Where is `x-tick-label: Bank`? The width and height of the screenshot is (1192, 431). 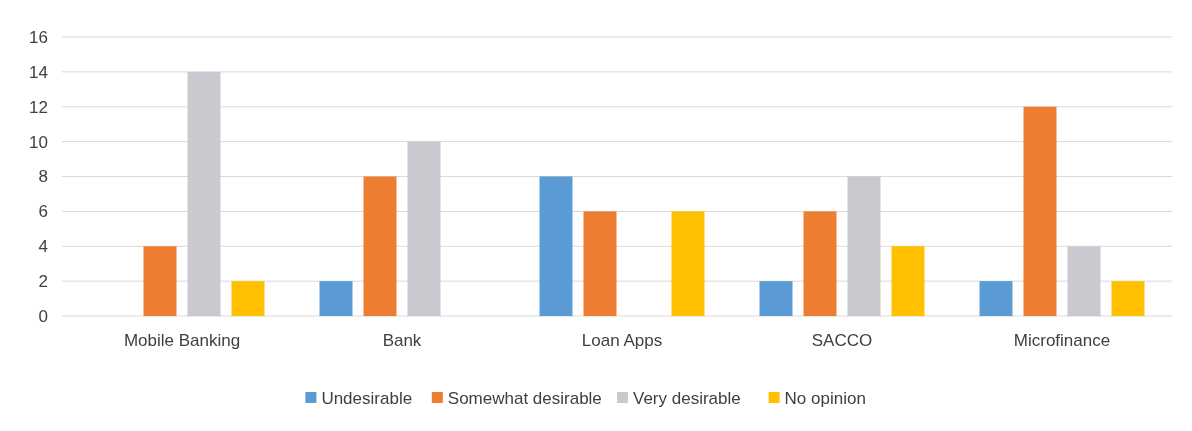 x-tick-label: Bank is located at coordinates (402, 340).